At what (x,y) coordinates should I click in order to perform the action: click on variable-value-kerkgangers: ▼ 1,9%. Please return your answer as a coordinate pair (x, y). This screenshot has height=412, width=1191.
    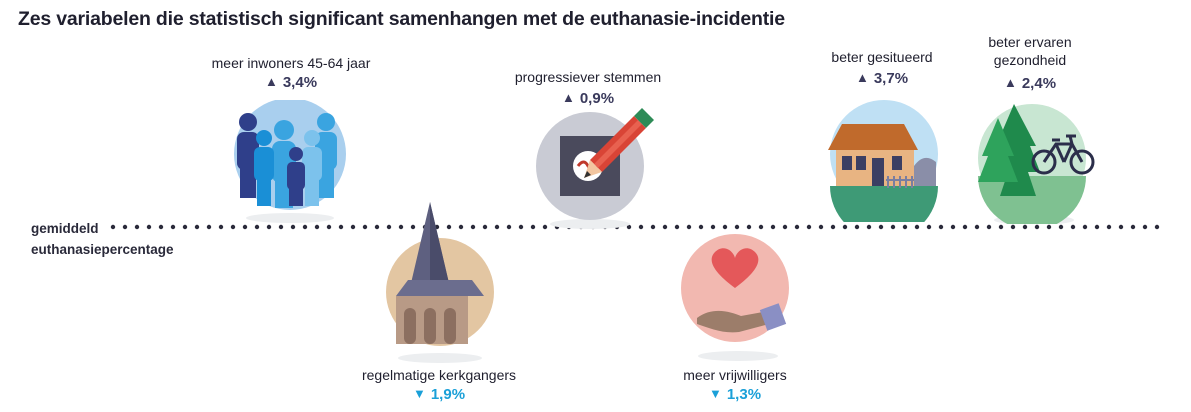
    Looking at the image, I should click on (439, 394).